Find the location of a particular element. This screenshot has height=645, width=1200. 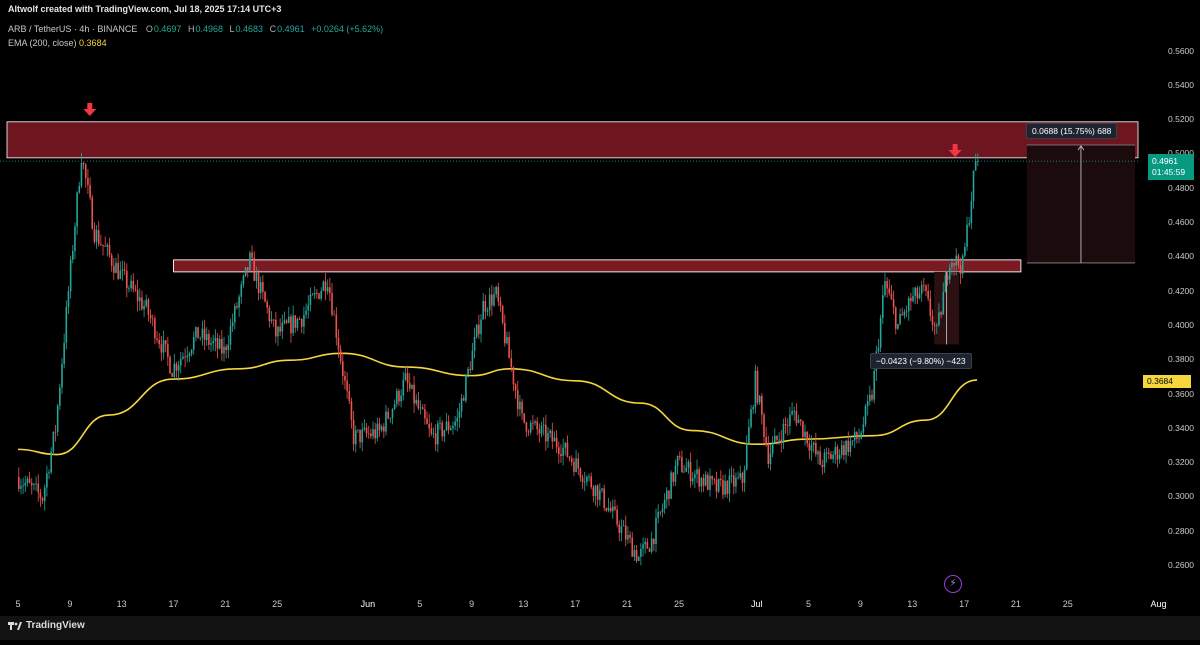

lightning-icon: ⚡ is located at coordinates (953, 584).